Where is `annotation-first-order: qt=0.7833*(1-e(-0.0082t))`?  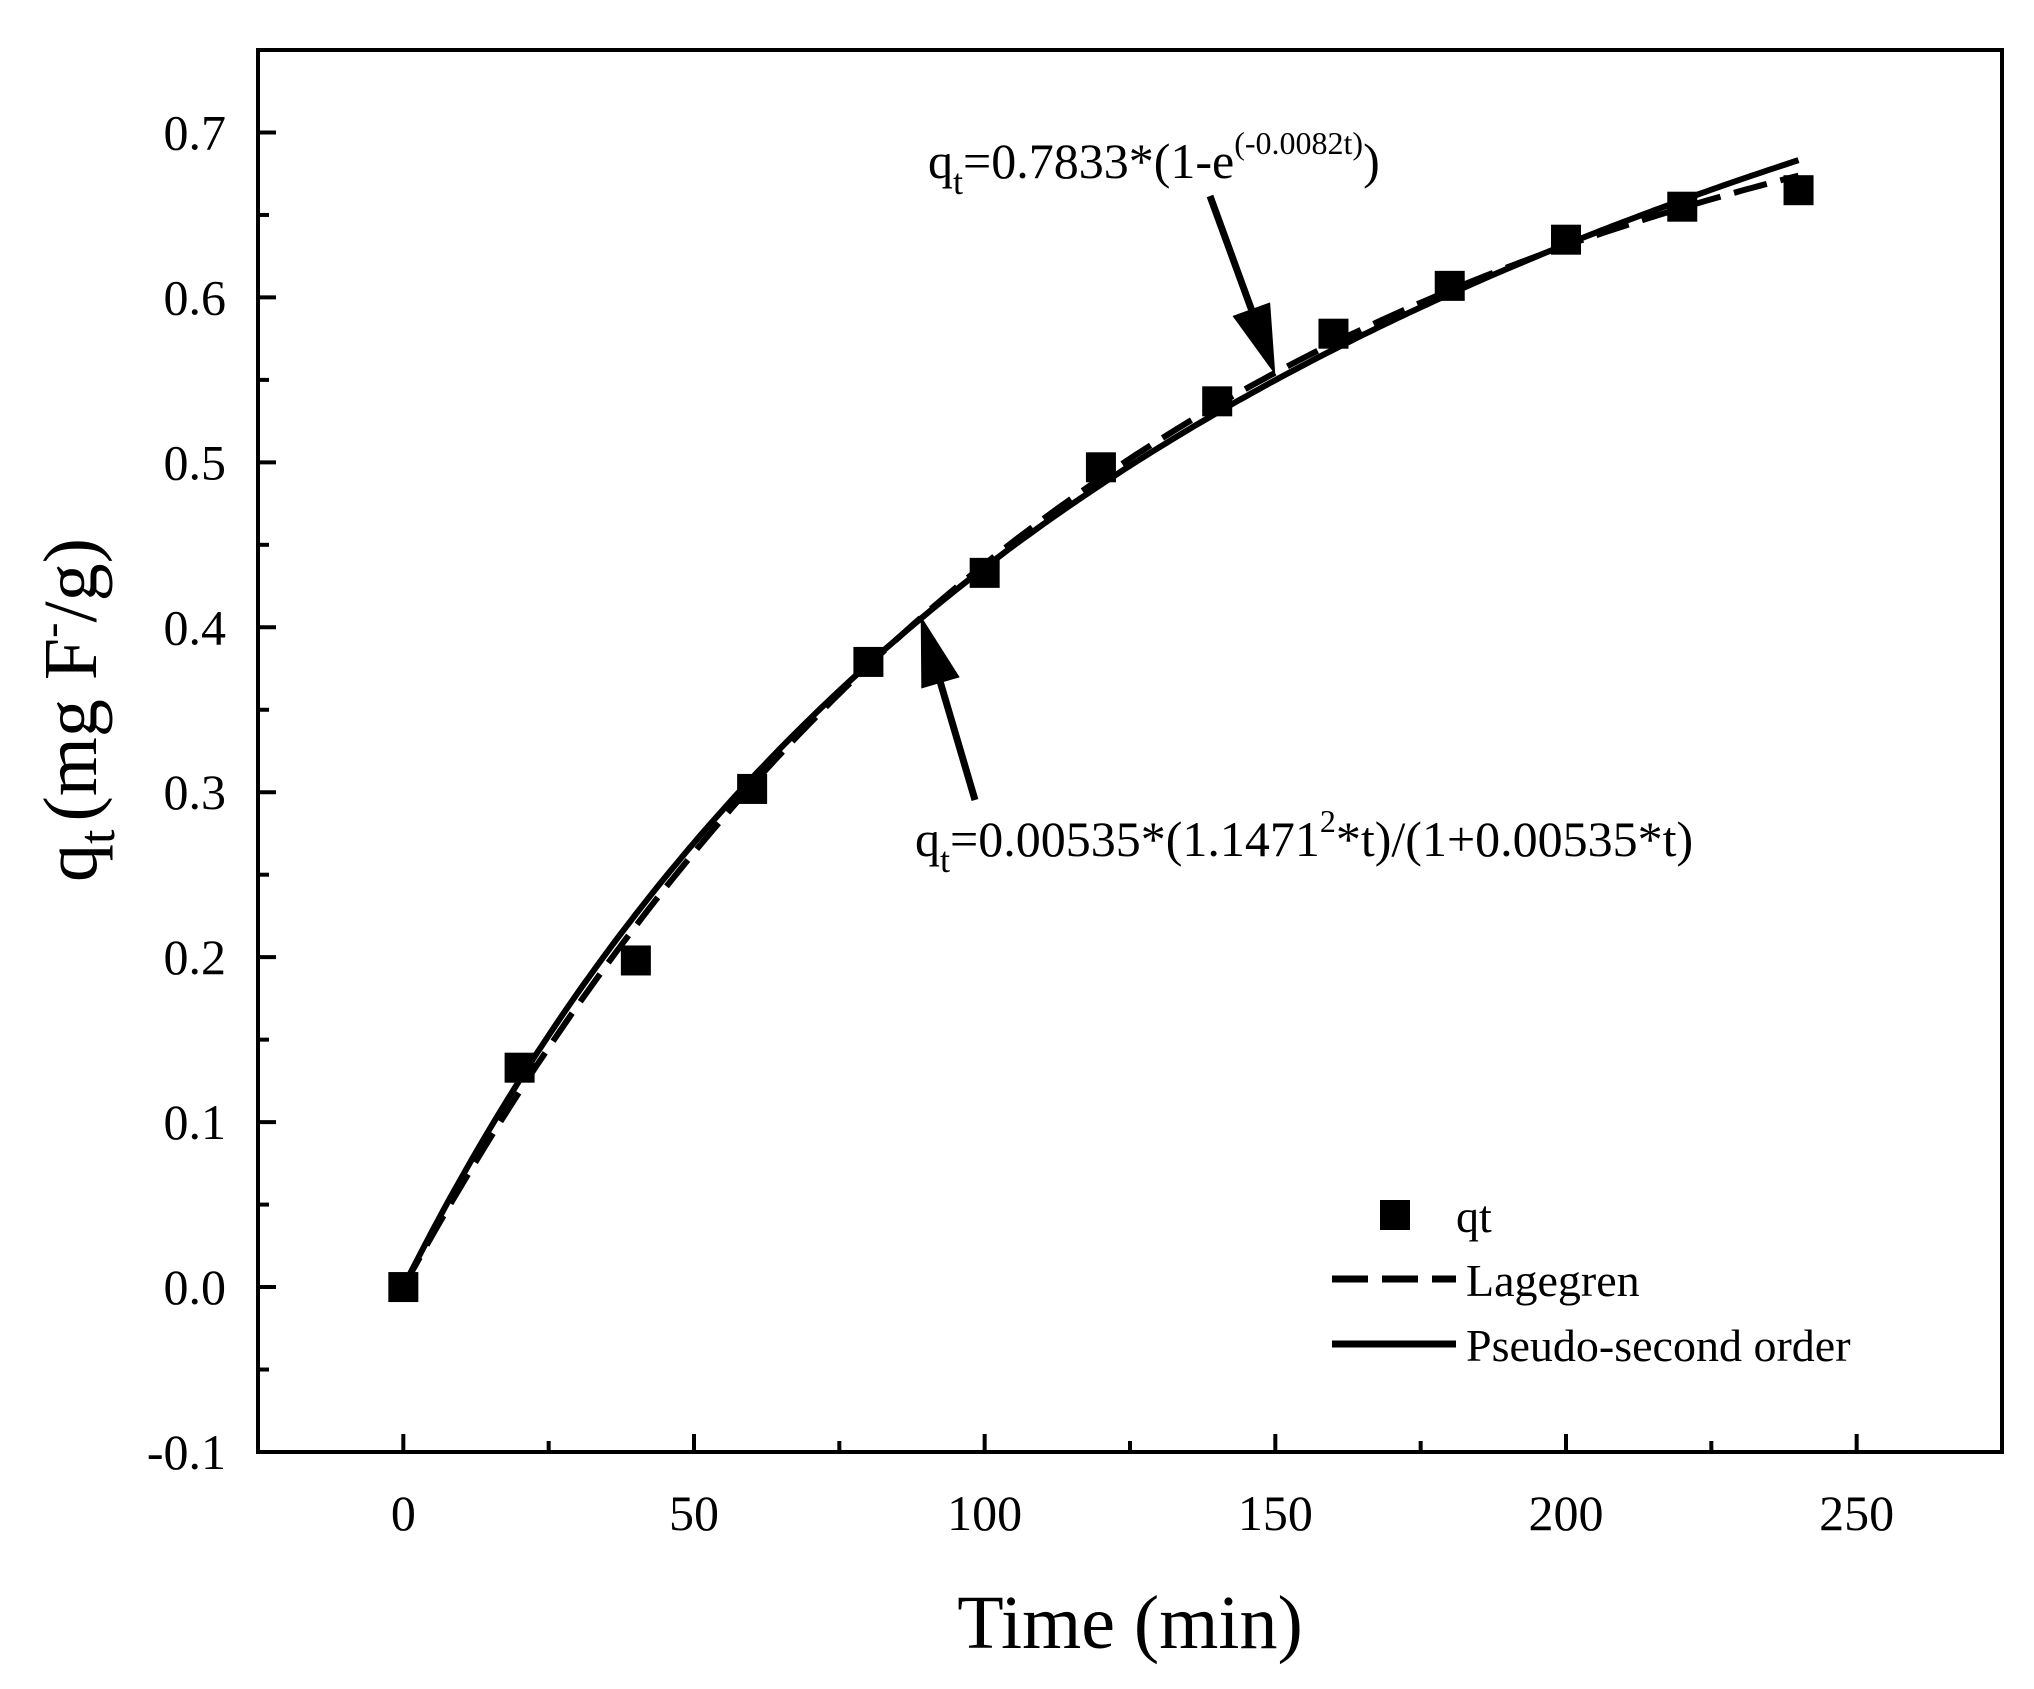 annotation-first-order: qt=0.7833*(1-e(-0.0082t)) is located at coordinates (1154, 163).